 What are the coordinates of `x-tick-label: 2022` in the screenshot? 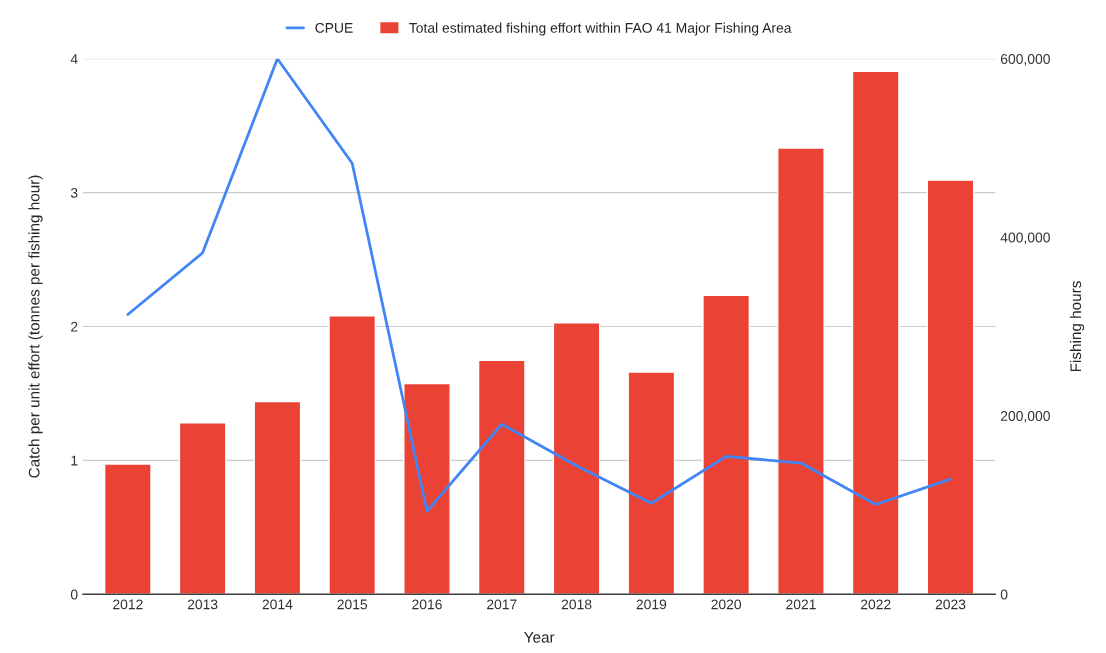 It's located at (875, 604).